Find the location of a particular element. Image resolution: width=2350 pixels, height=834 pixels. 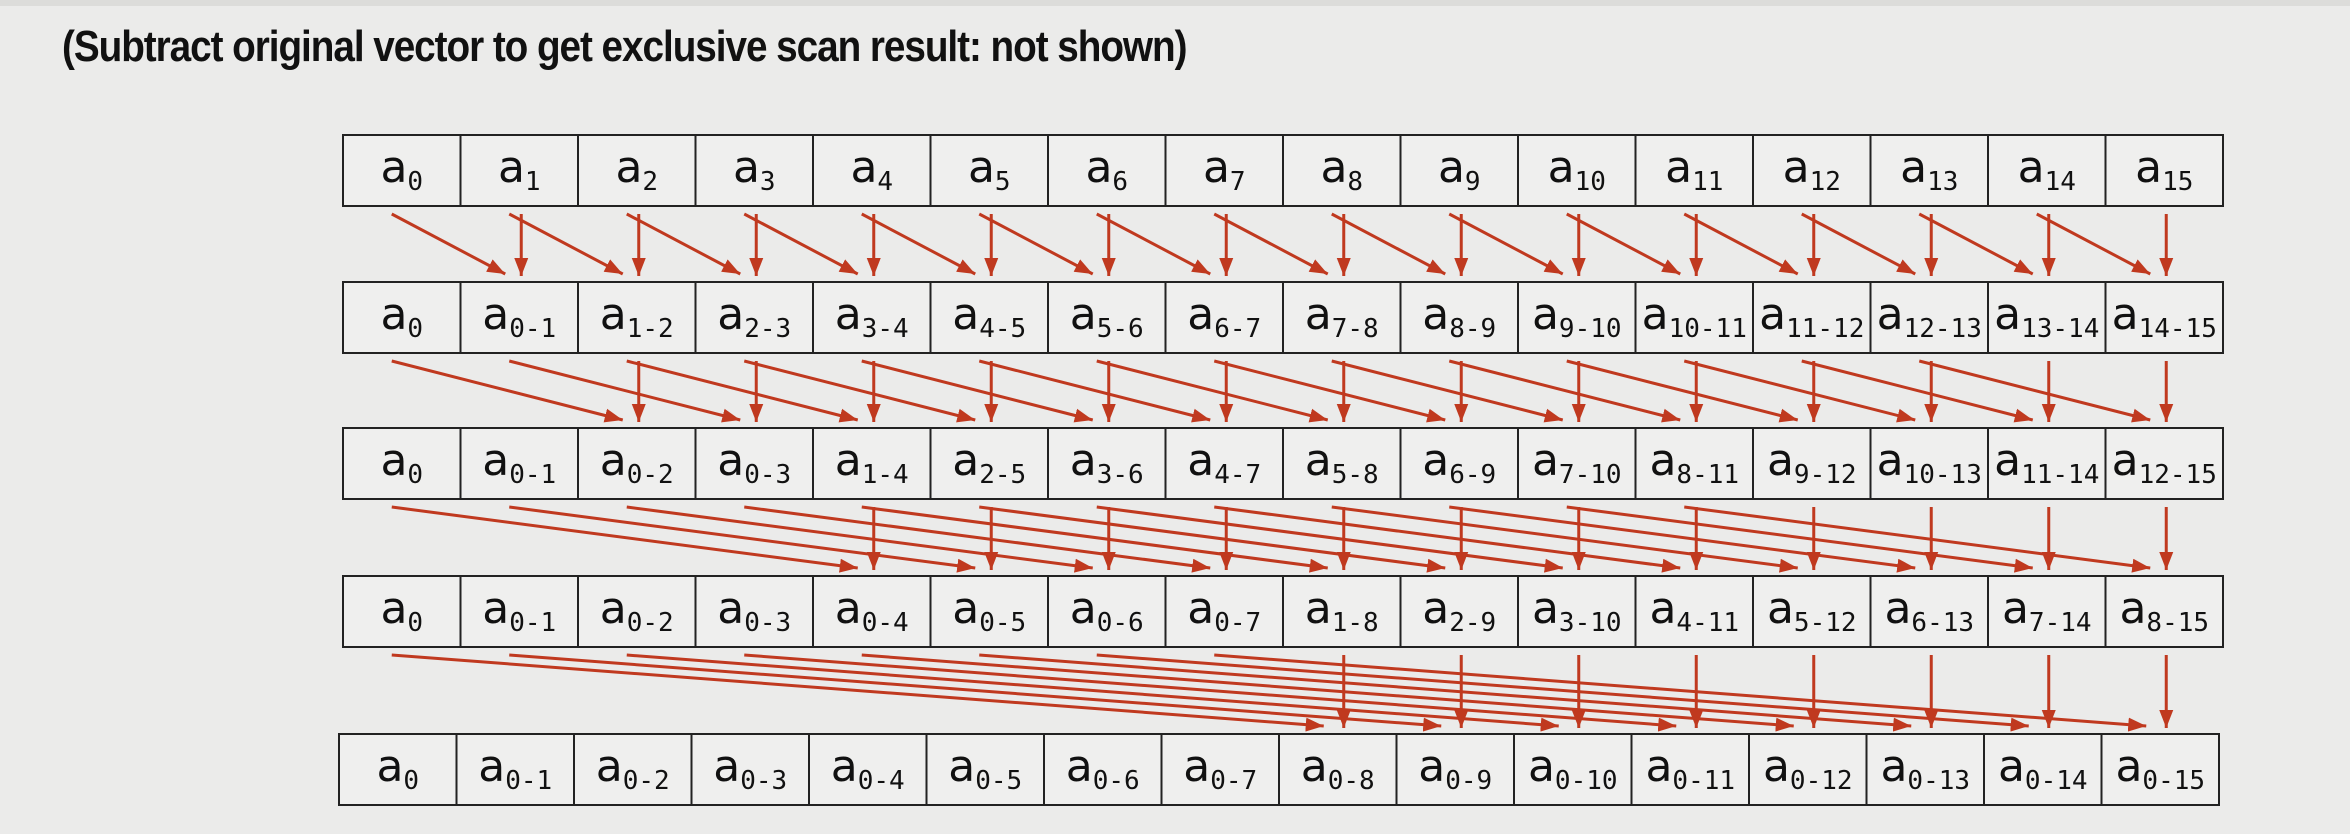

array-cell: a0-8 is located at coordinates (1338, 769).